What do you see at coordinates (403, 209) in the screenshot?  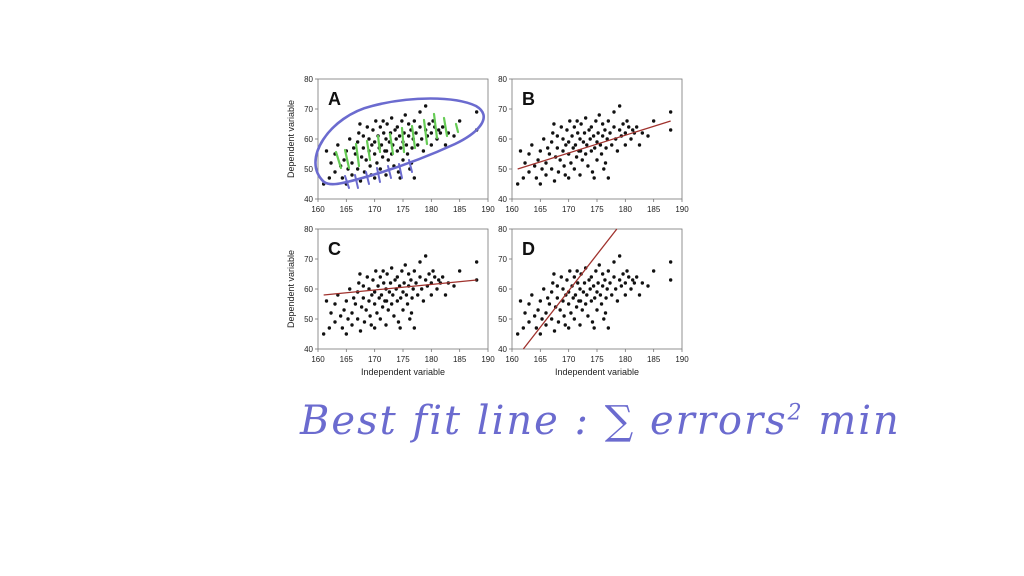 I see `x-tick-label: 175` at bounding box center [403, 209].